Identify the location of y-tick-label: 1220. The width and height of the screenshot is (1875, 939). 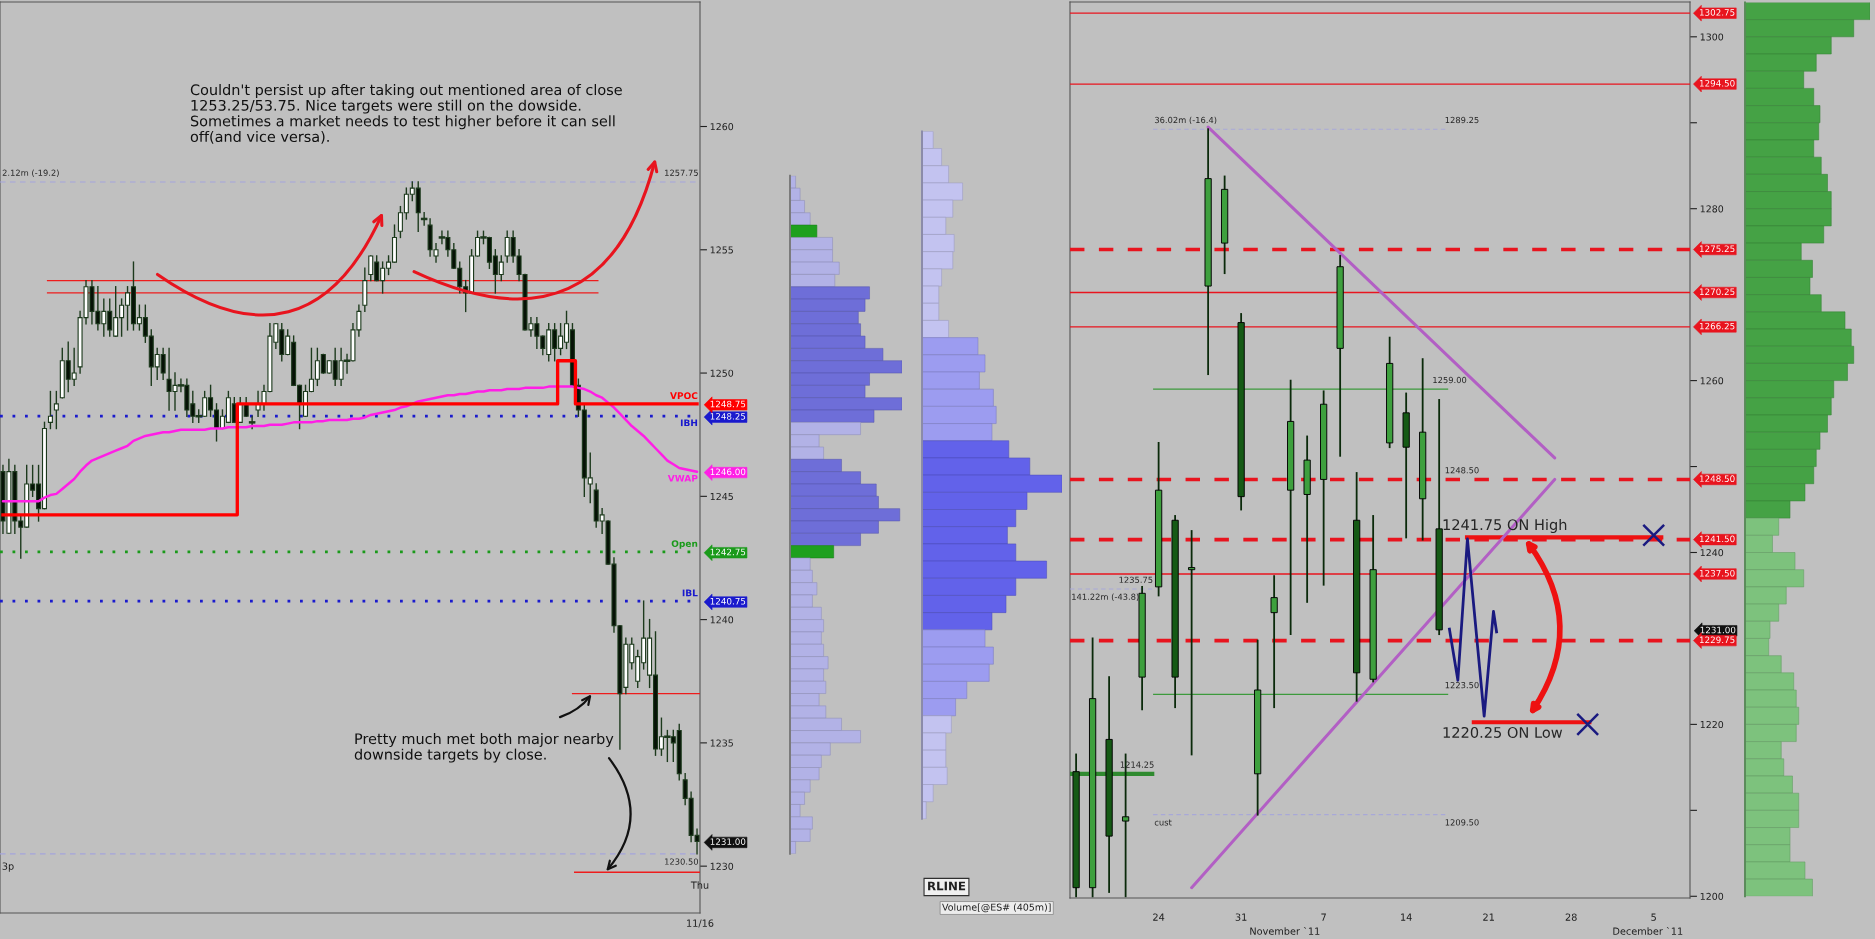
(1712, 724).